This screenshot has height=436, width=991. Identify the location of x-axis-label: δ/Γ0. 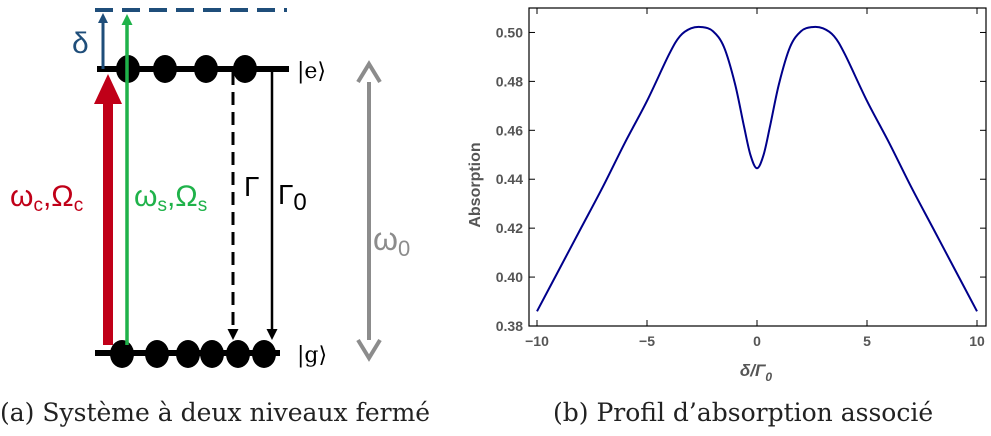
(756, 372).